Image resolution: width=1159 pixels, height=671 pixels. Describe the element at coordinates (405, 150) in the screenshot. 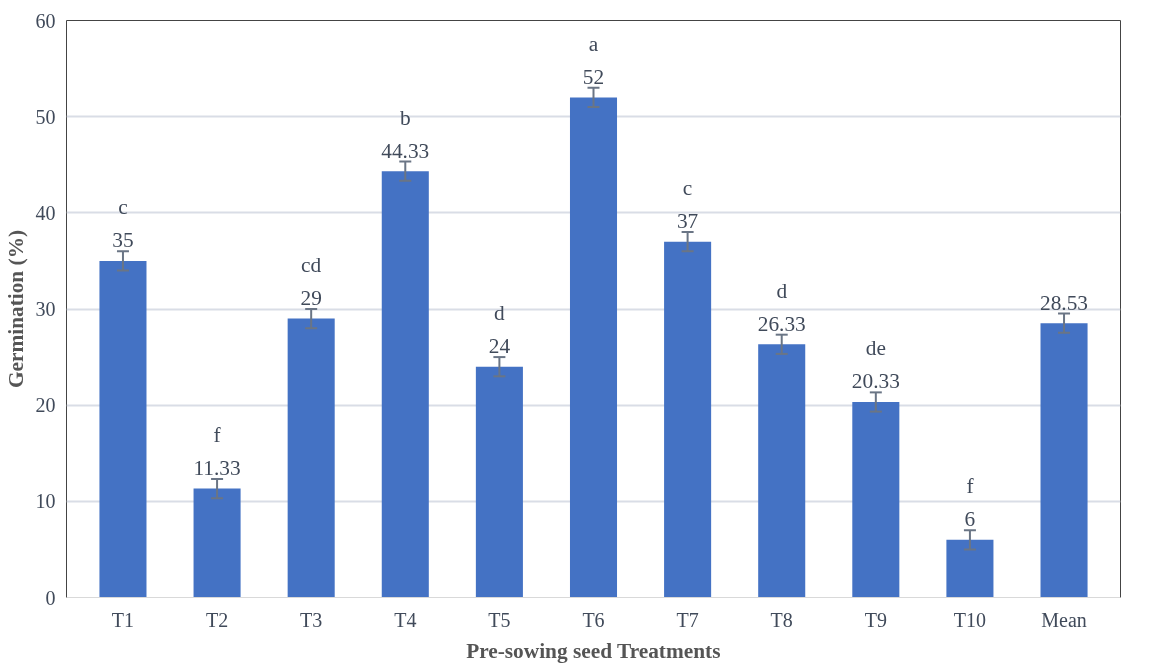

I see `data-label: 44.33` at that location.